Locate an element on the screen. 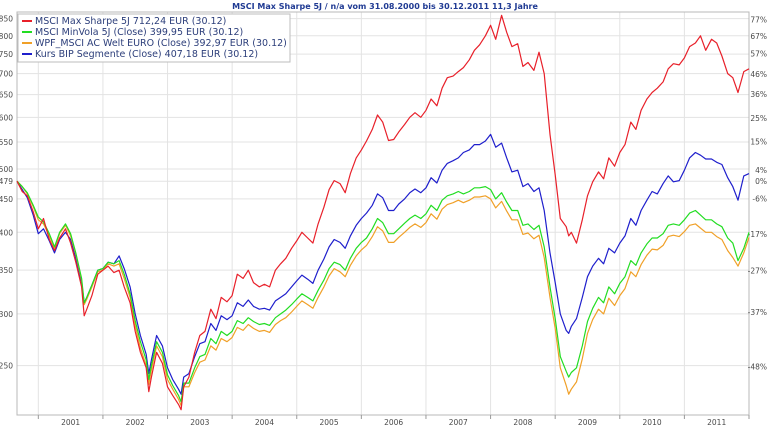 The image size is (770, 428). y-left-tick-label: 800 is located at coordinates (6, 36).